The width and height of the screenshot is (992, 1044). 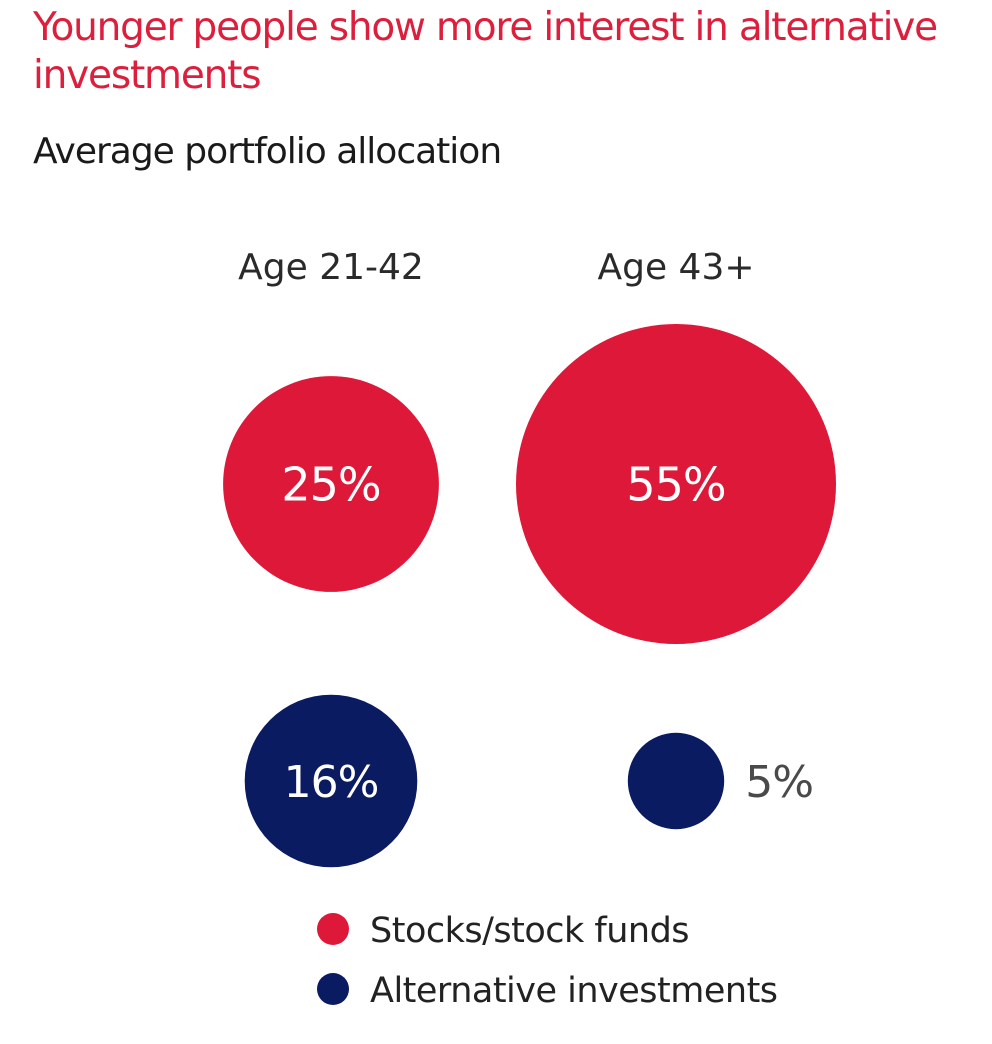 I want to click on value-label-alternative-investments-age-21-42: 16%, so click(x=331, y=782).